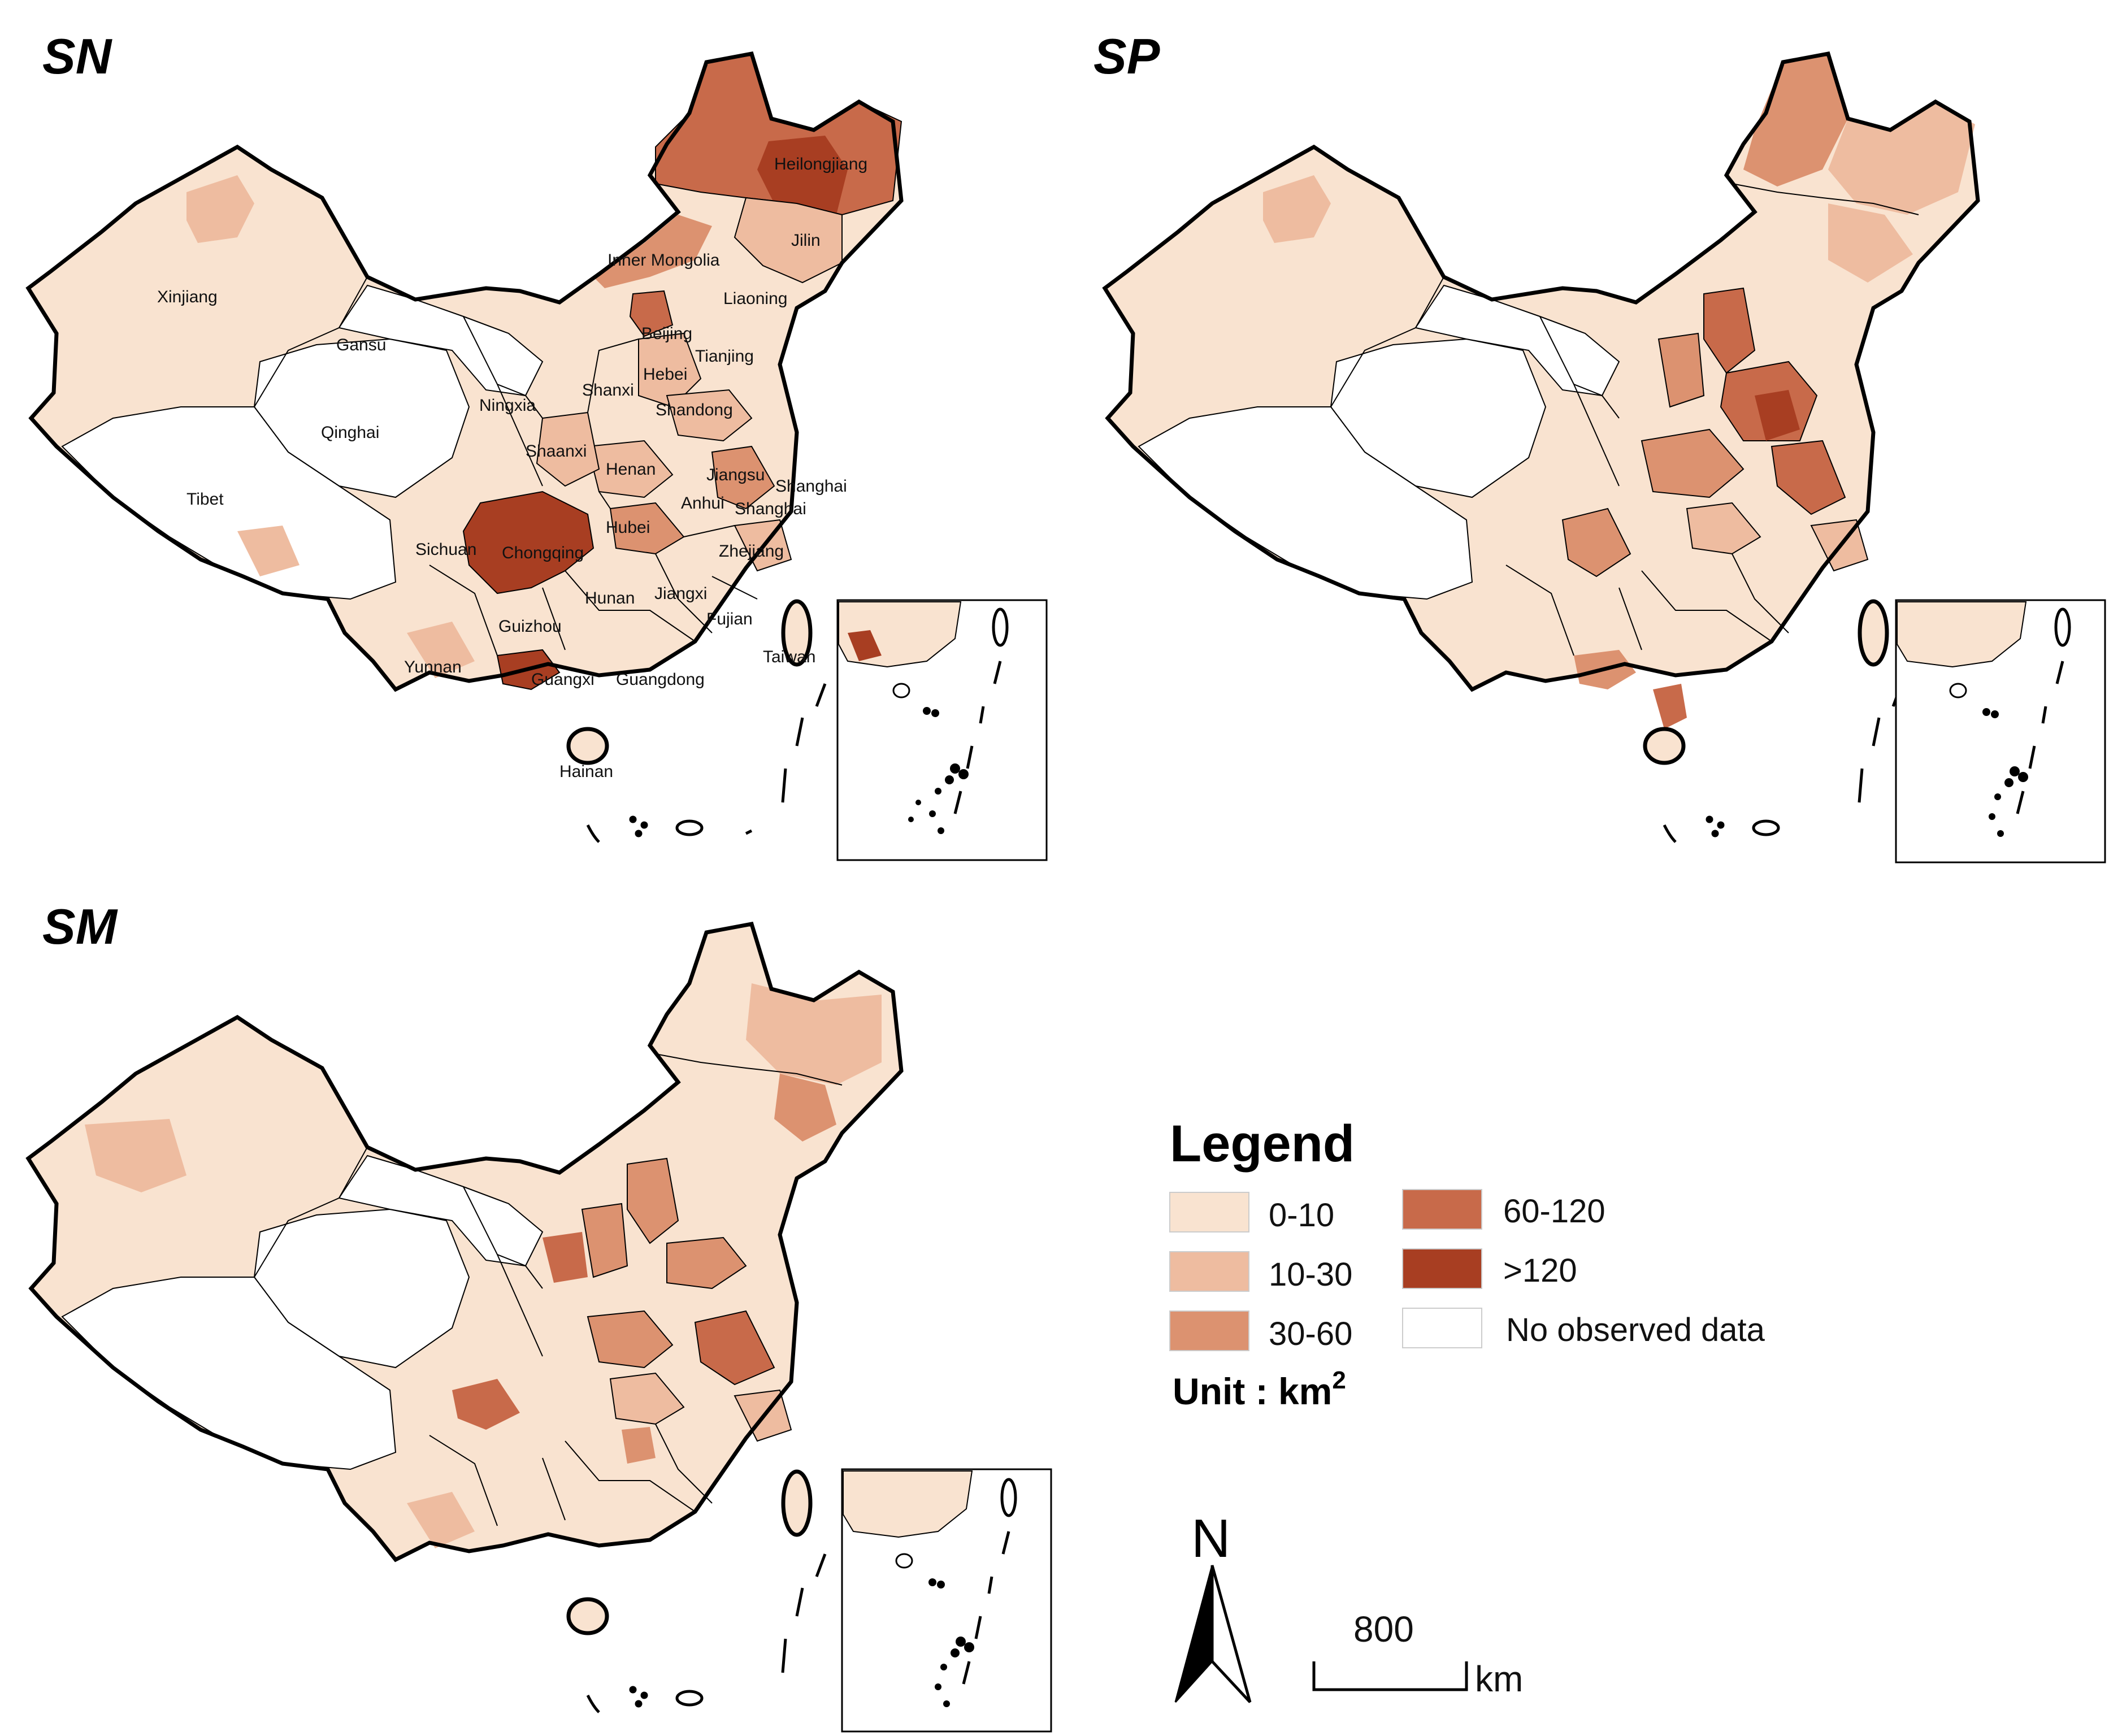 Image resolution: width=2122 pixels, height=1736 pixels. What do you see at coordinates (1210, 1539) in the screenshot?
I see `north-label: N` at bounding box center [1210, 1539].